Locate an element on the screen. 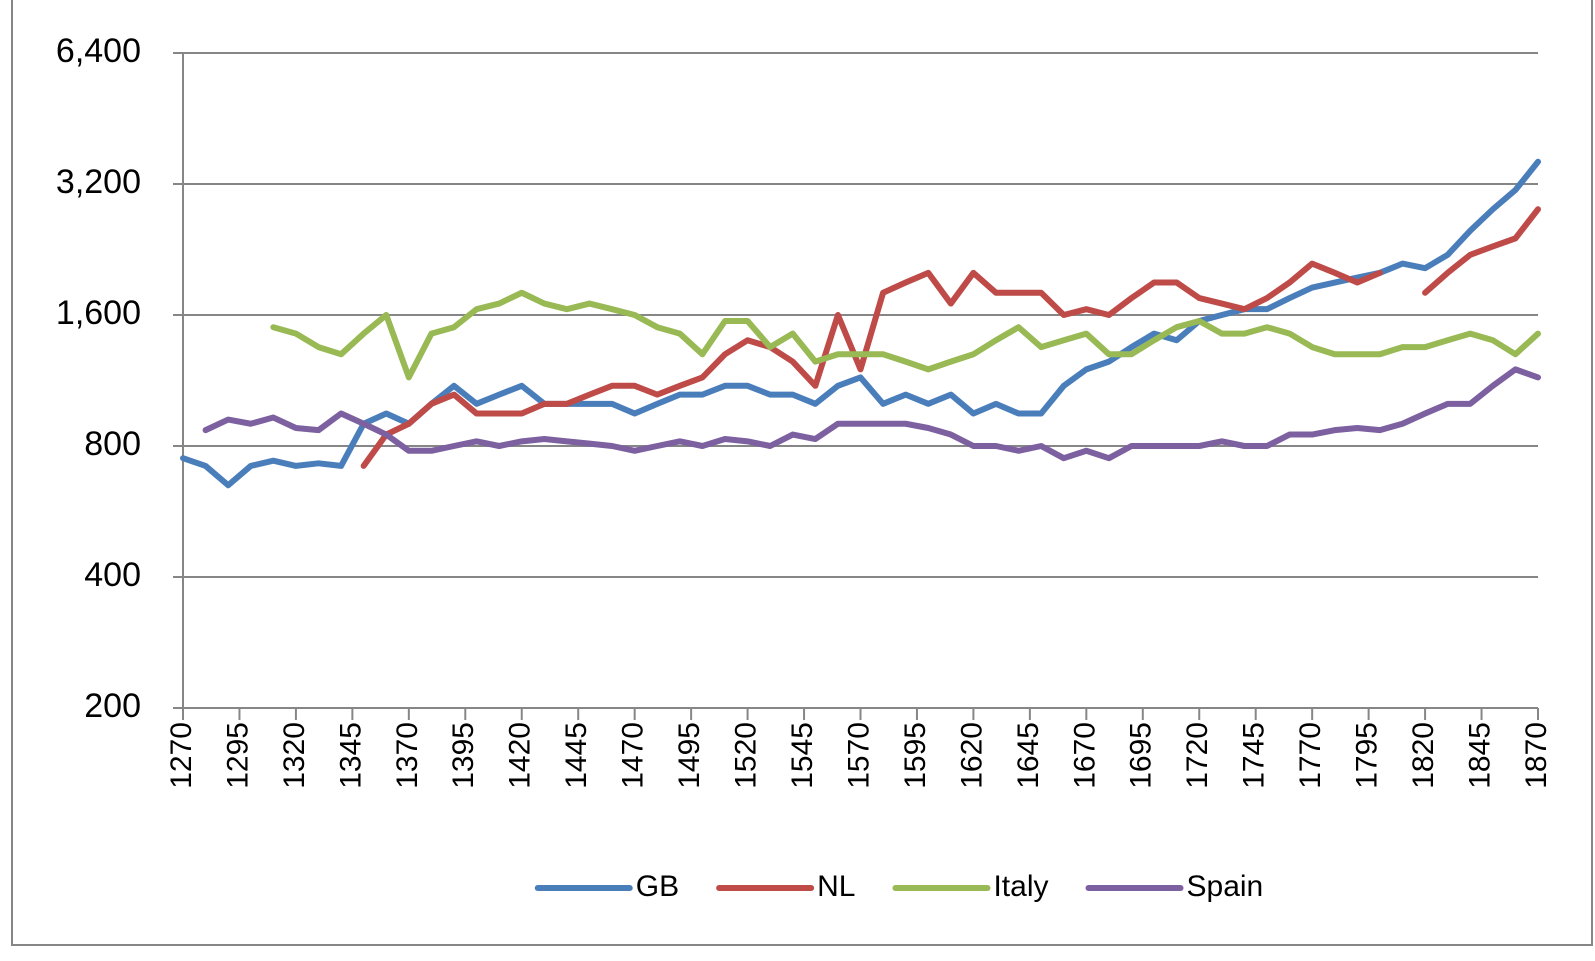 The image size is (1595, 961). x-tick-label: 1270 is located at coordinates (181, 755).